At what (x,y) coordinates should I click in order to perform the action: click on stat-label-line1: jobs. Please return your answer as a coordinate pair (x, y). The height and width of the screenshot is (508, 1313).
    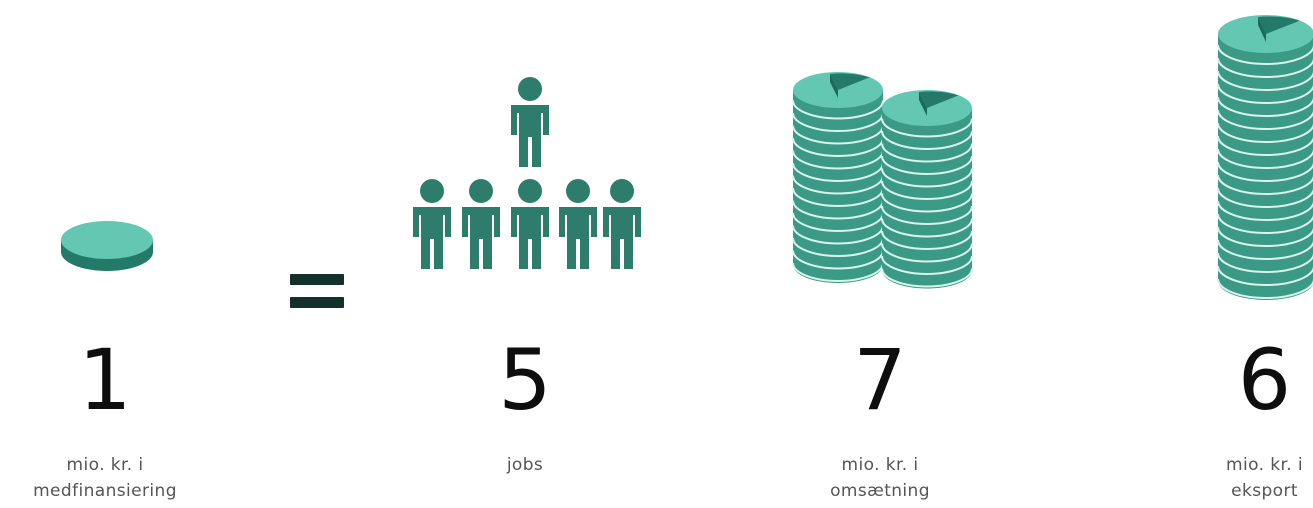
    Looking at the image, I should click on (525, 465).